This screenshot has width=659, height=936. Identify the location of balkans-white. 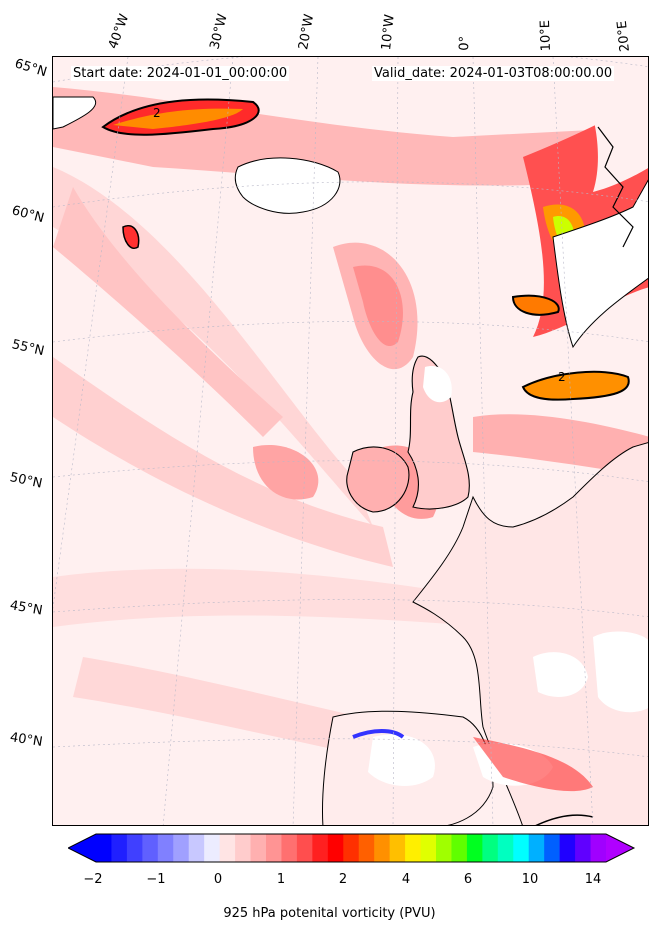
(620, 672).